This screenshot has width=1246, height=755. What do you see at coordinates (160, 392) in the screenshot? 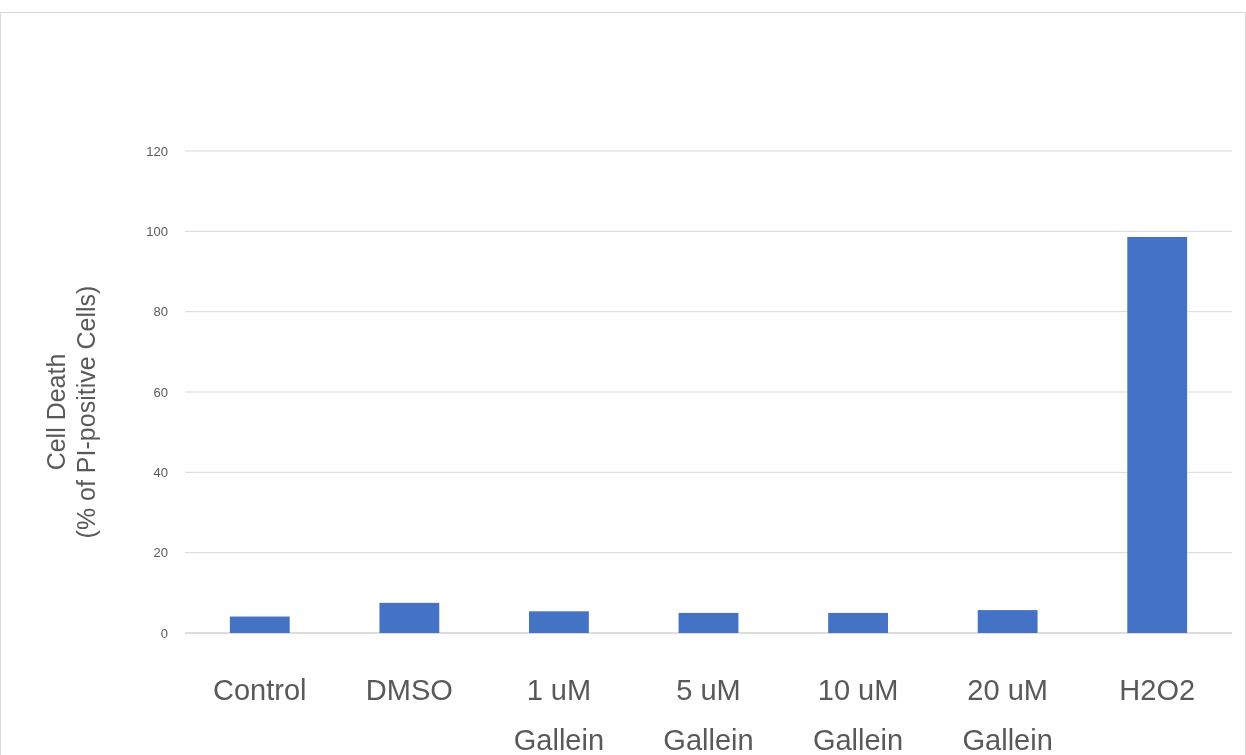
I see `y-tick-label: 60` at bounding box center [160, 392].